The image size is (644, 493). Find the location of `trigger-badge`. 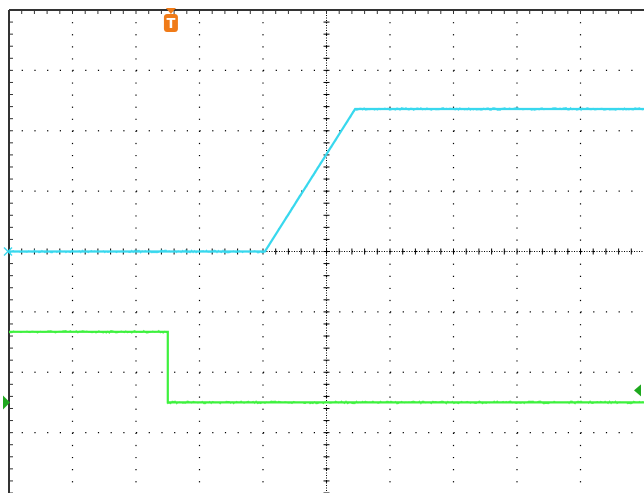

trigger-badge is located at coordinates (170, 23).